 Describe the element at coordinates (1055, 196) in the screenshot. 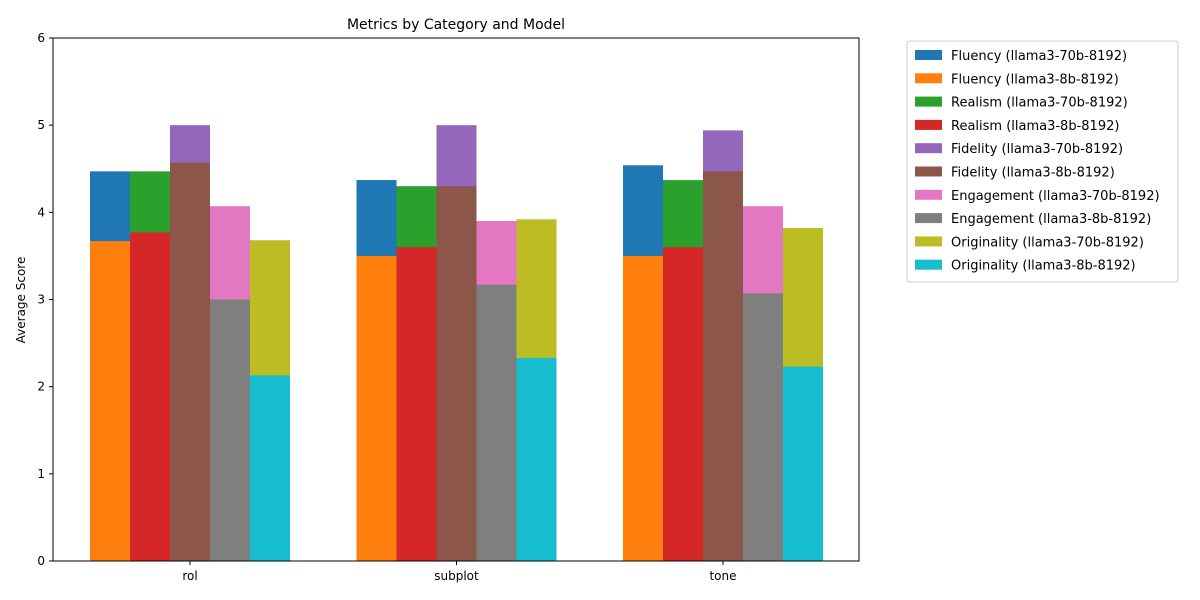

I see `legend-entry: Engagement (llama3-70b-8192)` at that location.